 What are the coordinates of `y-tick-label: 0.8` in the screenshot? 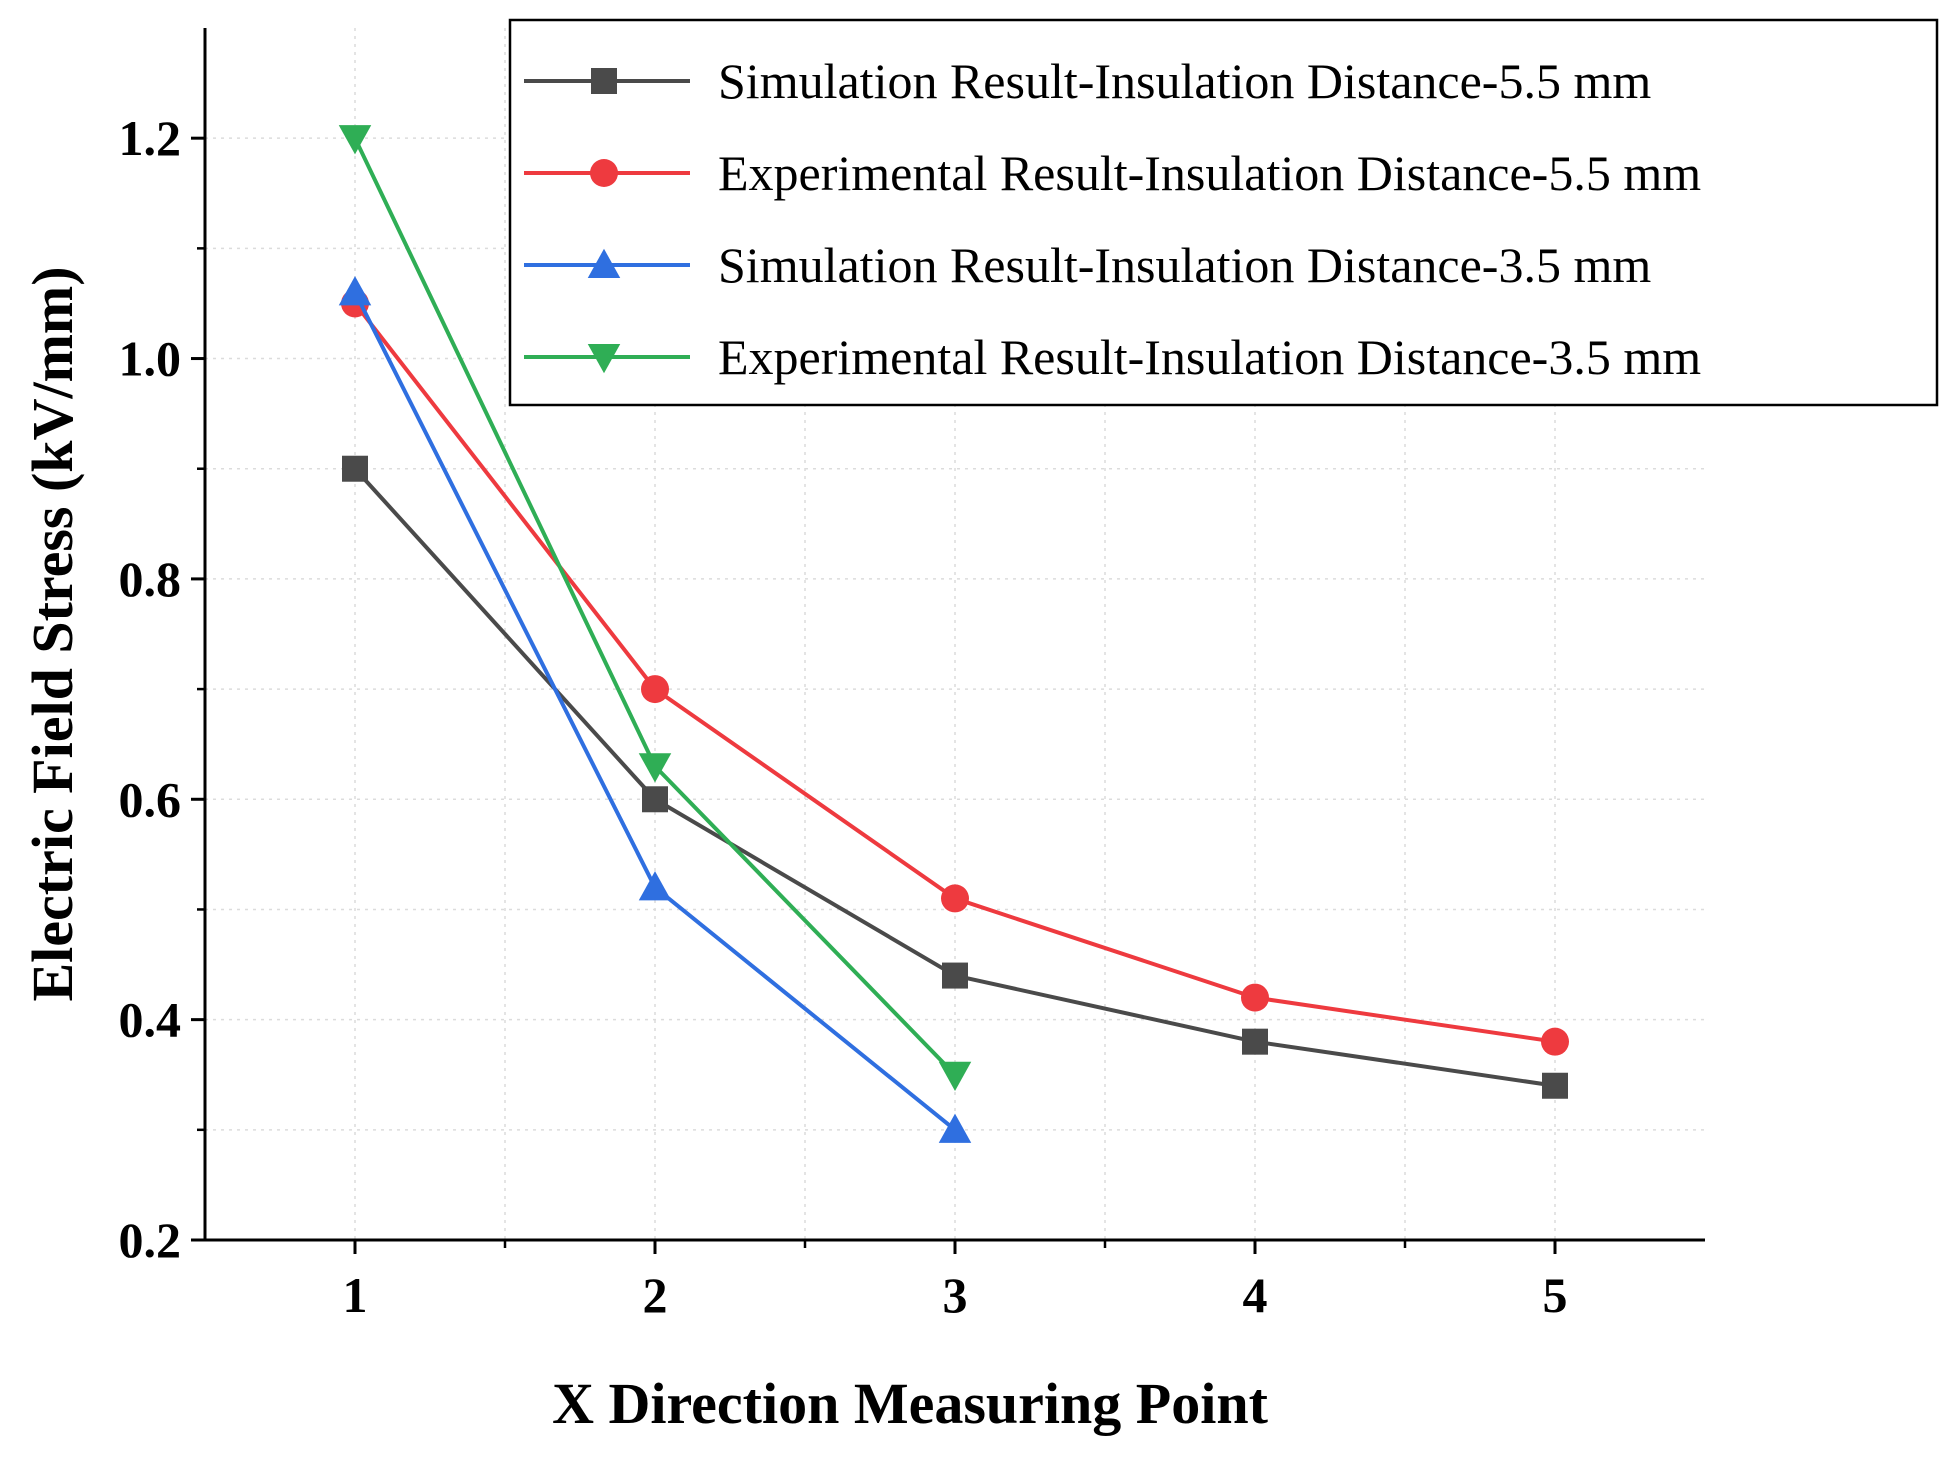 It's located at (150, 579).